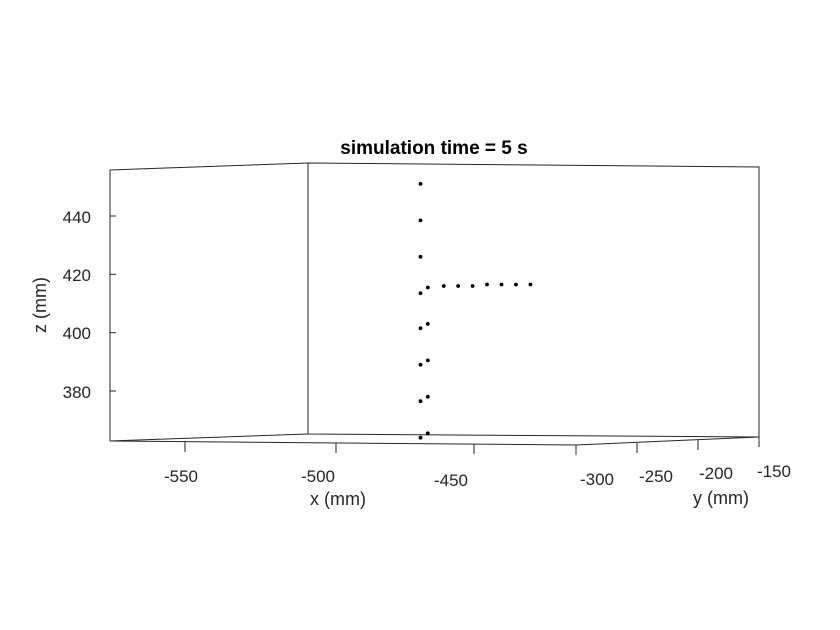 This screenshot has width=840, height=630. I want to click on y-axis-line, so click(667, 441).